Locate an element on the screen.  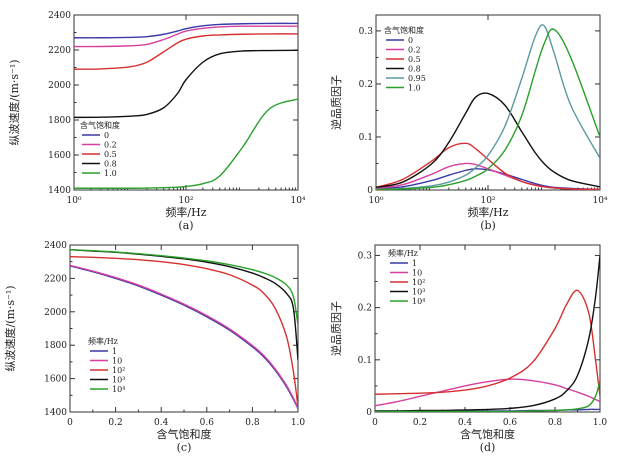
y-tick-label: 0.3 is located at coordinates (365, 256).